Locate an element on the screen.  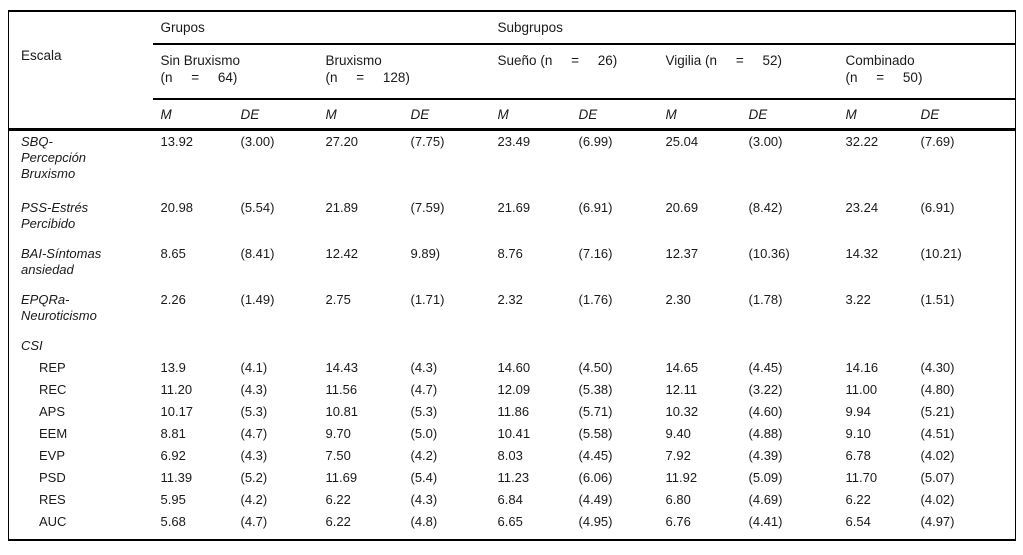
row-label: REP is located at coordinates (52, 367).